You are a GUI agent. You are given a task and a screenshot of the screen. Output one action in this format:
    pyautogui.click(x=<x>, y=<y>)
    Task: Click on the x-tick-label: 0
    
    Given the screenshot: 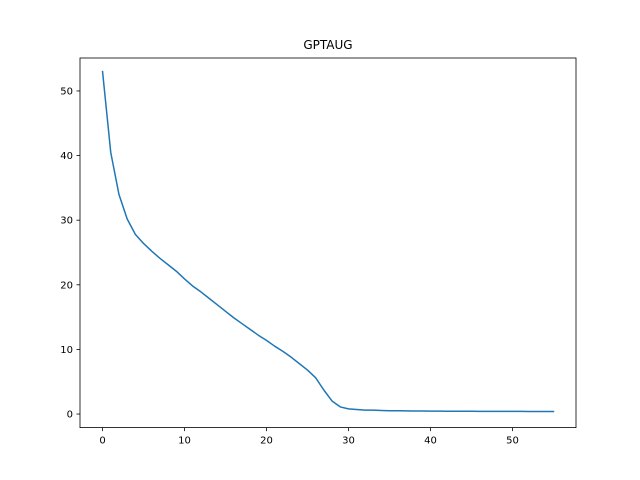 What is the action you would take?
    pyautogui.click(x=102, y=441)
    